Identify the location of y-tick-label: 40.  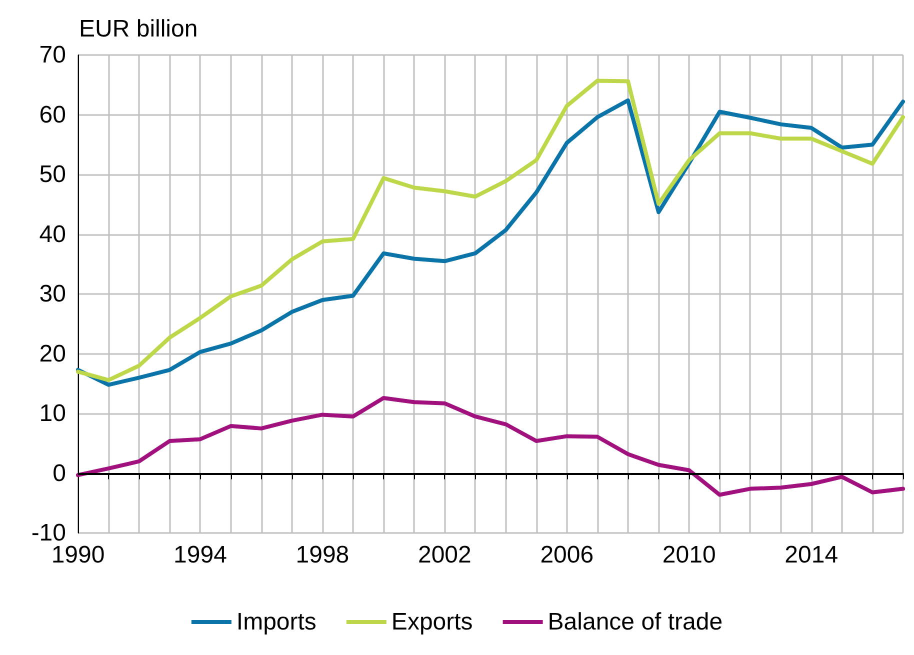
(52, 234).